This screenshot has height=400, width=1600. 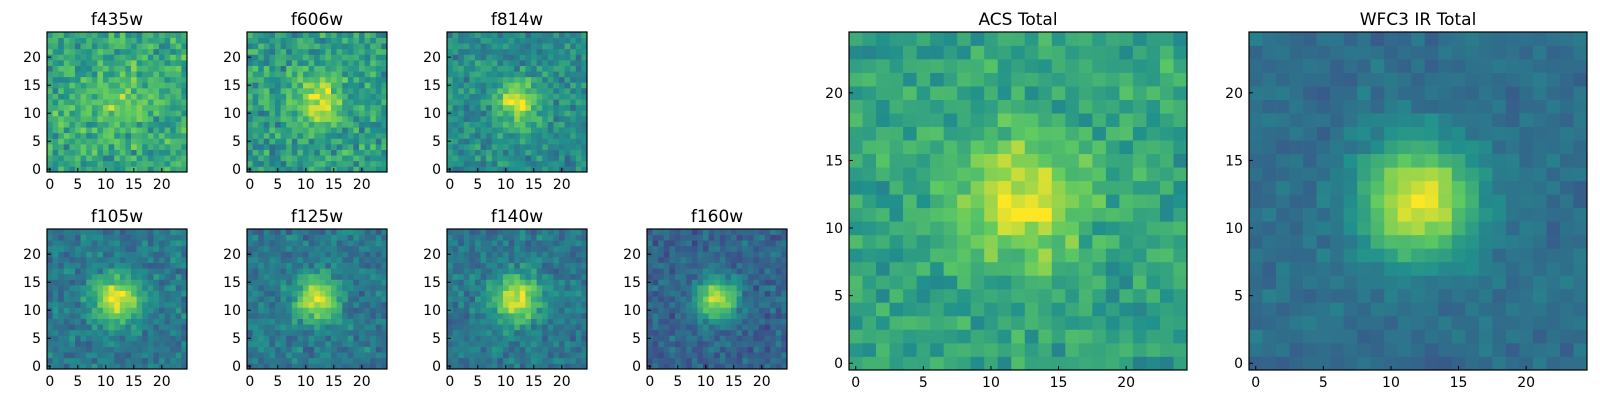 What do you see at coordinates (32, 58) in the screenshot?
I see `y-tick-label: 20` at bounding box center [32, 58].